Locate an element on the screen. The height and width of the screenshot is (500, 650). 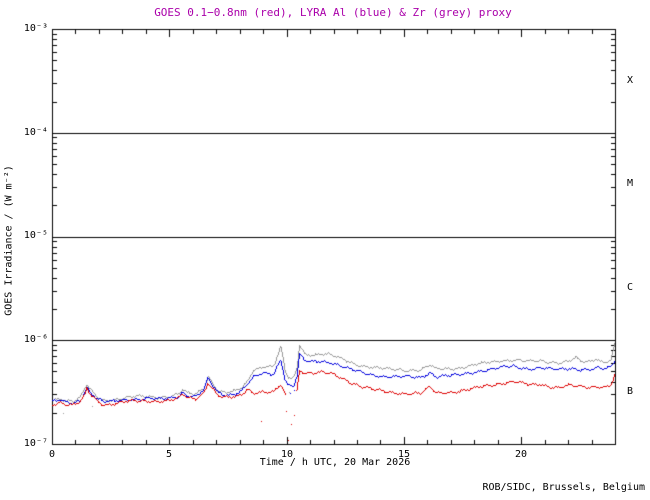
x-axis-label: Time / h UTC, 20 Mar 2026 is located at coordinates (335, 462).